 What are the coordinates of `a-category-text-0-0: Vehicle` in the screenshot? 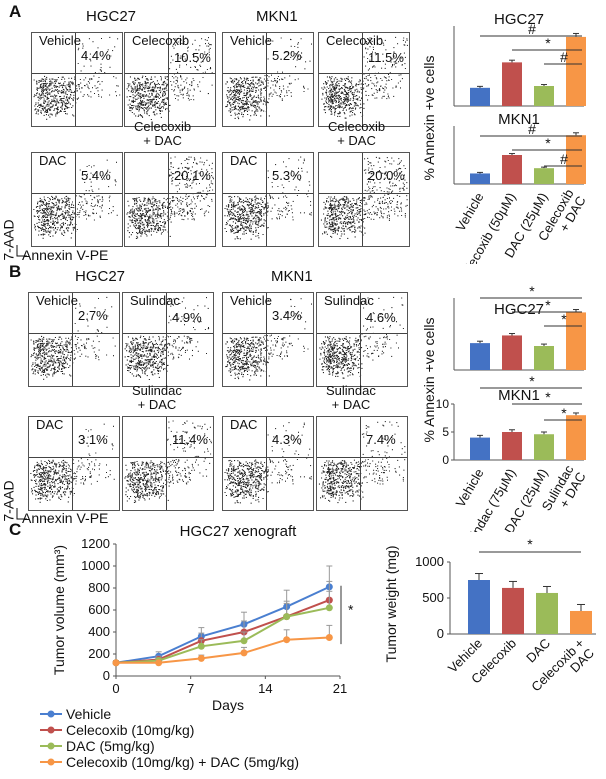 It's located at (470, 212).